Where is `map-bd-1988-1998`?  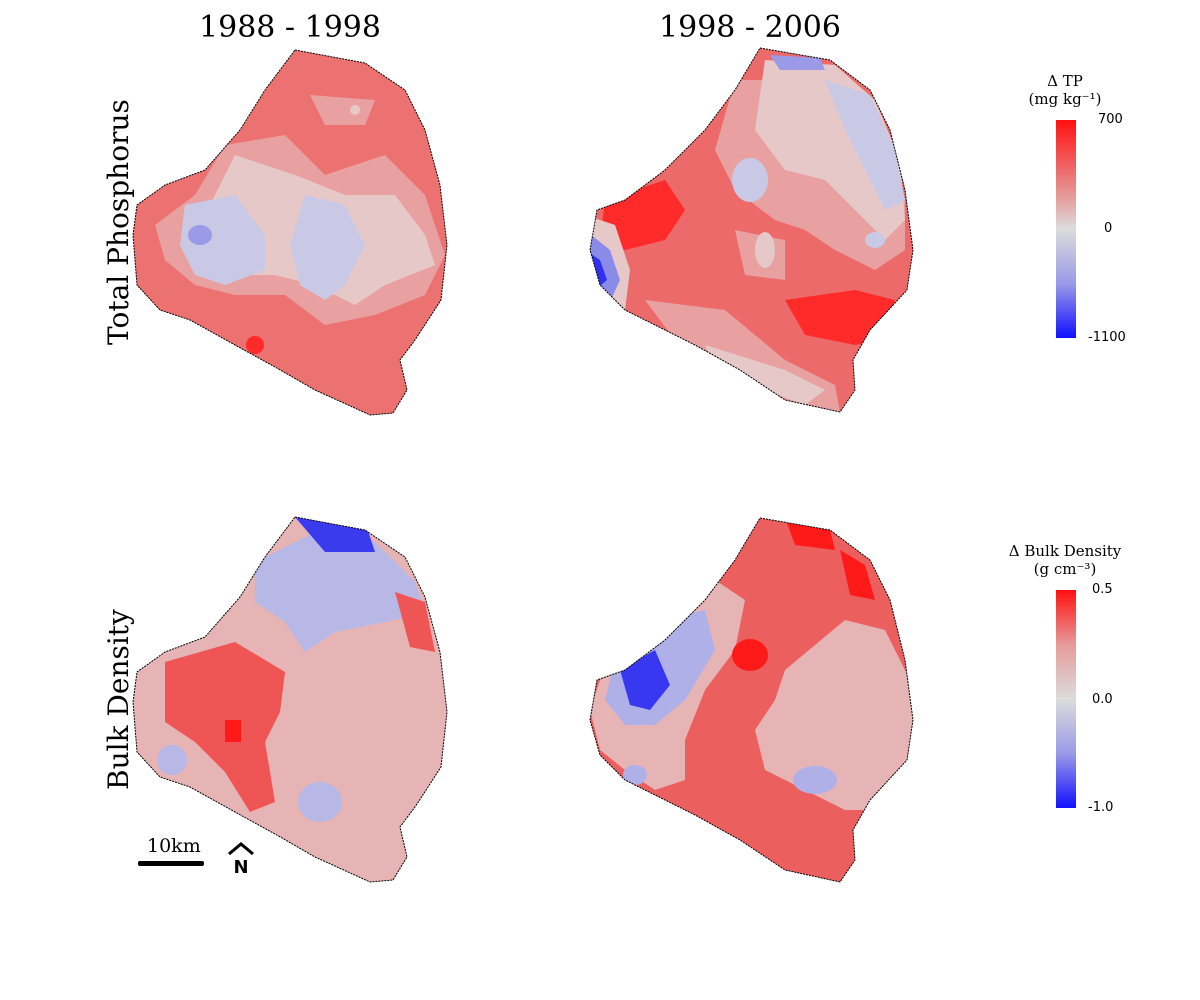
map-bd-1988-1998 is located at coordinates (290, 699).